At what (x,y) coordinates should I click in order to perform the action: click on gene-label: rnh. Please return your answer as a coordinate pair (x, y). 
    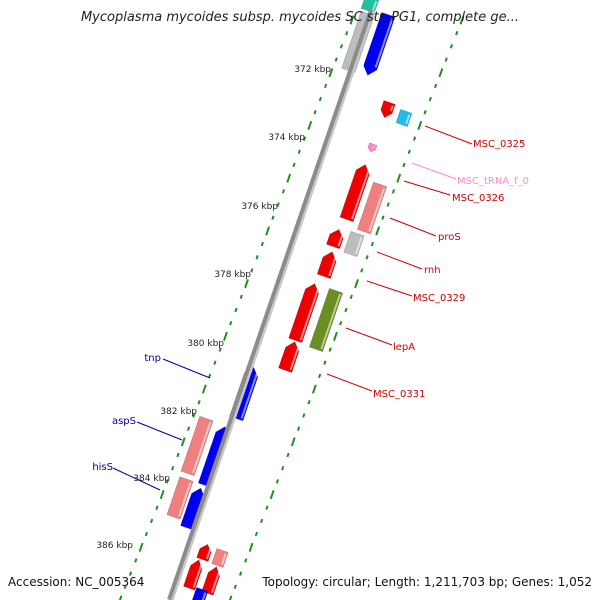
    Looking at the image, I should click on (432, 270).